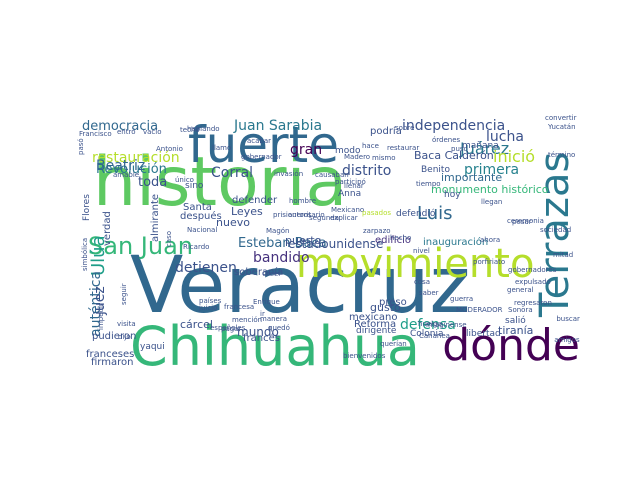 This screenshot has height=480, width=640. What do you see at coordinates (357, 157) in the screenshot?
I see `cloud-word: Madero` at bounding box center [357, 157].